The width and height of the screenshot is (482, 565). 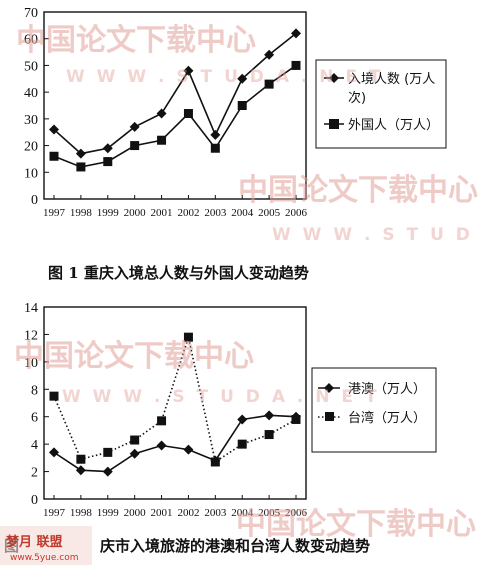 I want to click on watermark-cn-2: 中国论文下载中心, so click(x=358, y=190).